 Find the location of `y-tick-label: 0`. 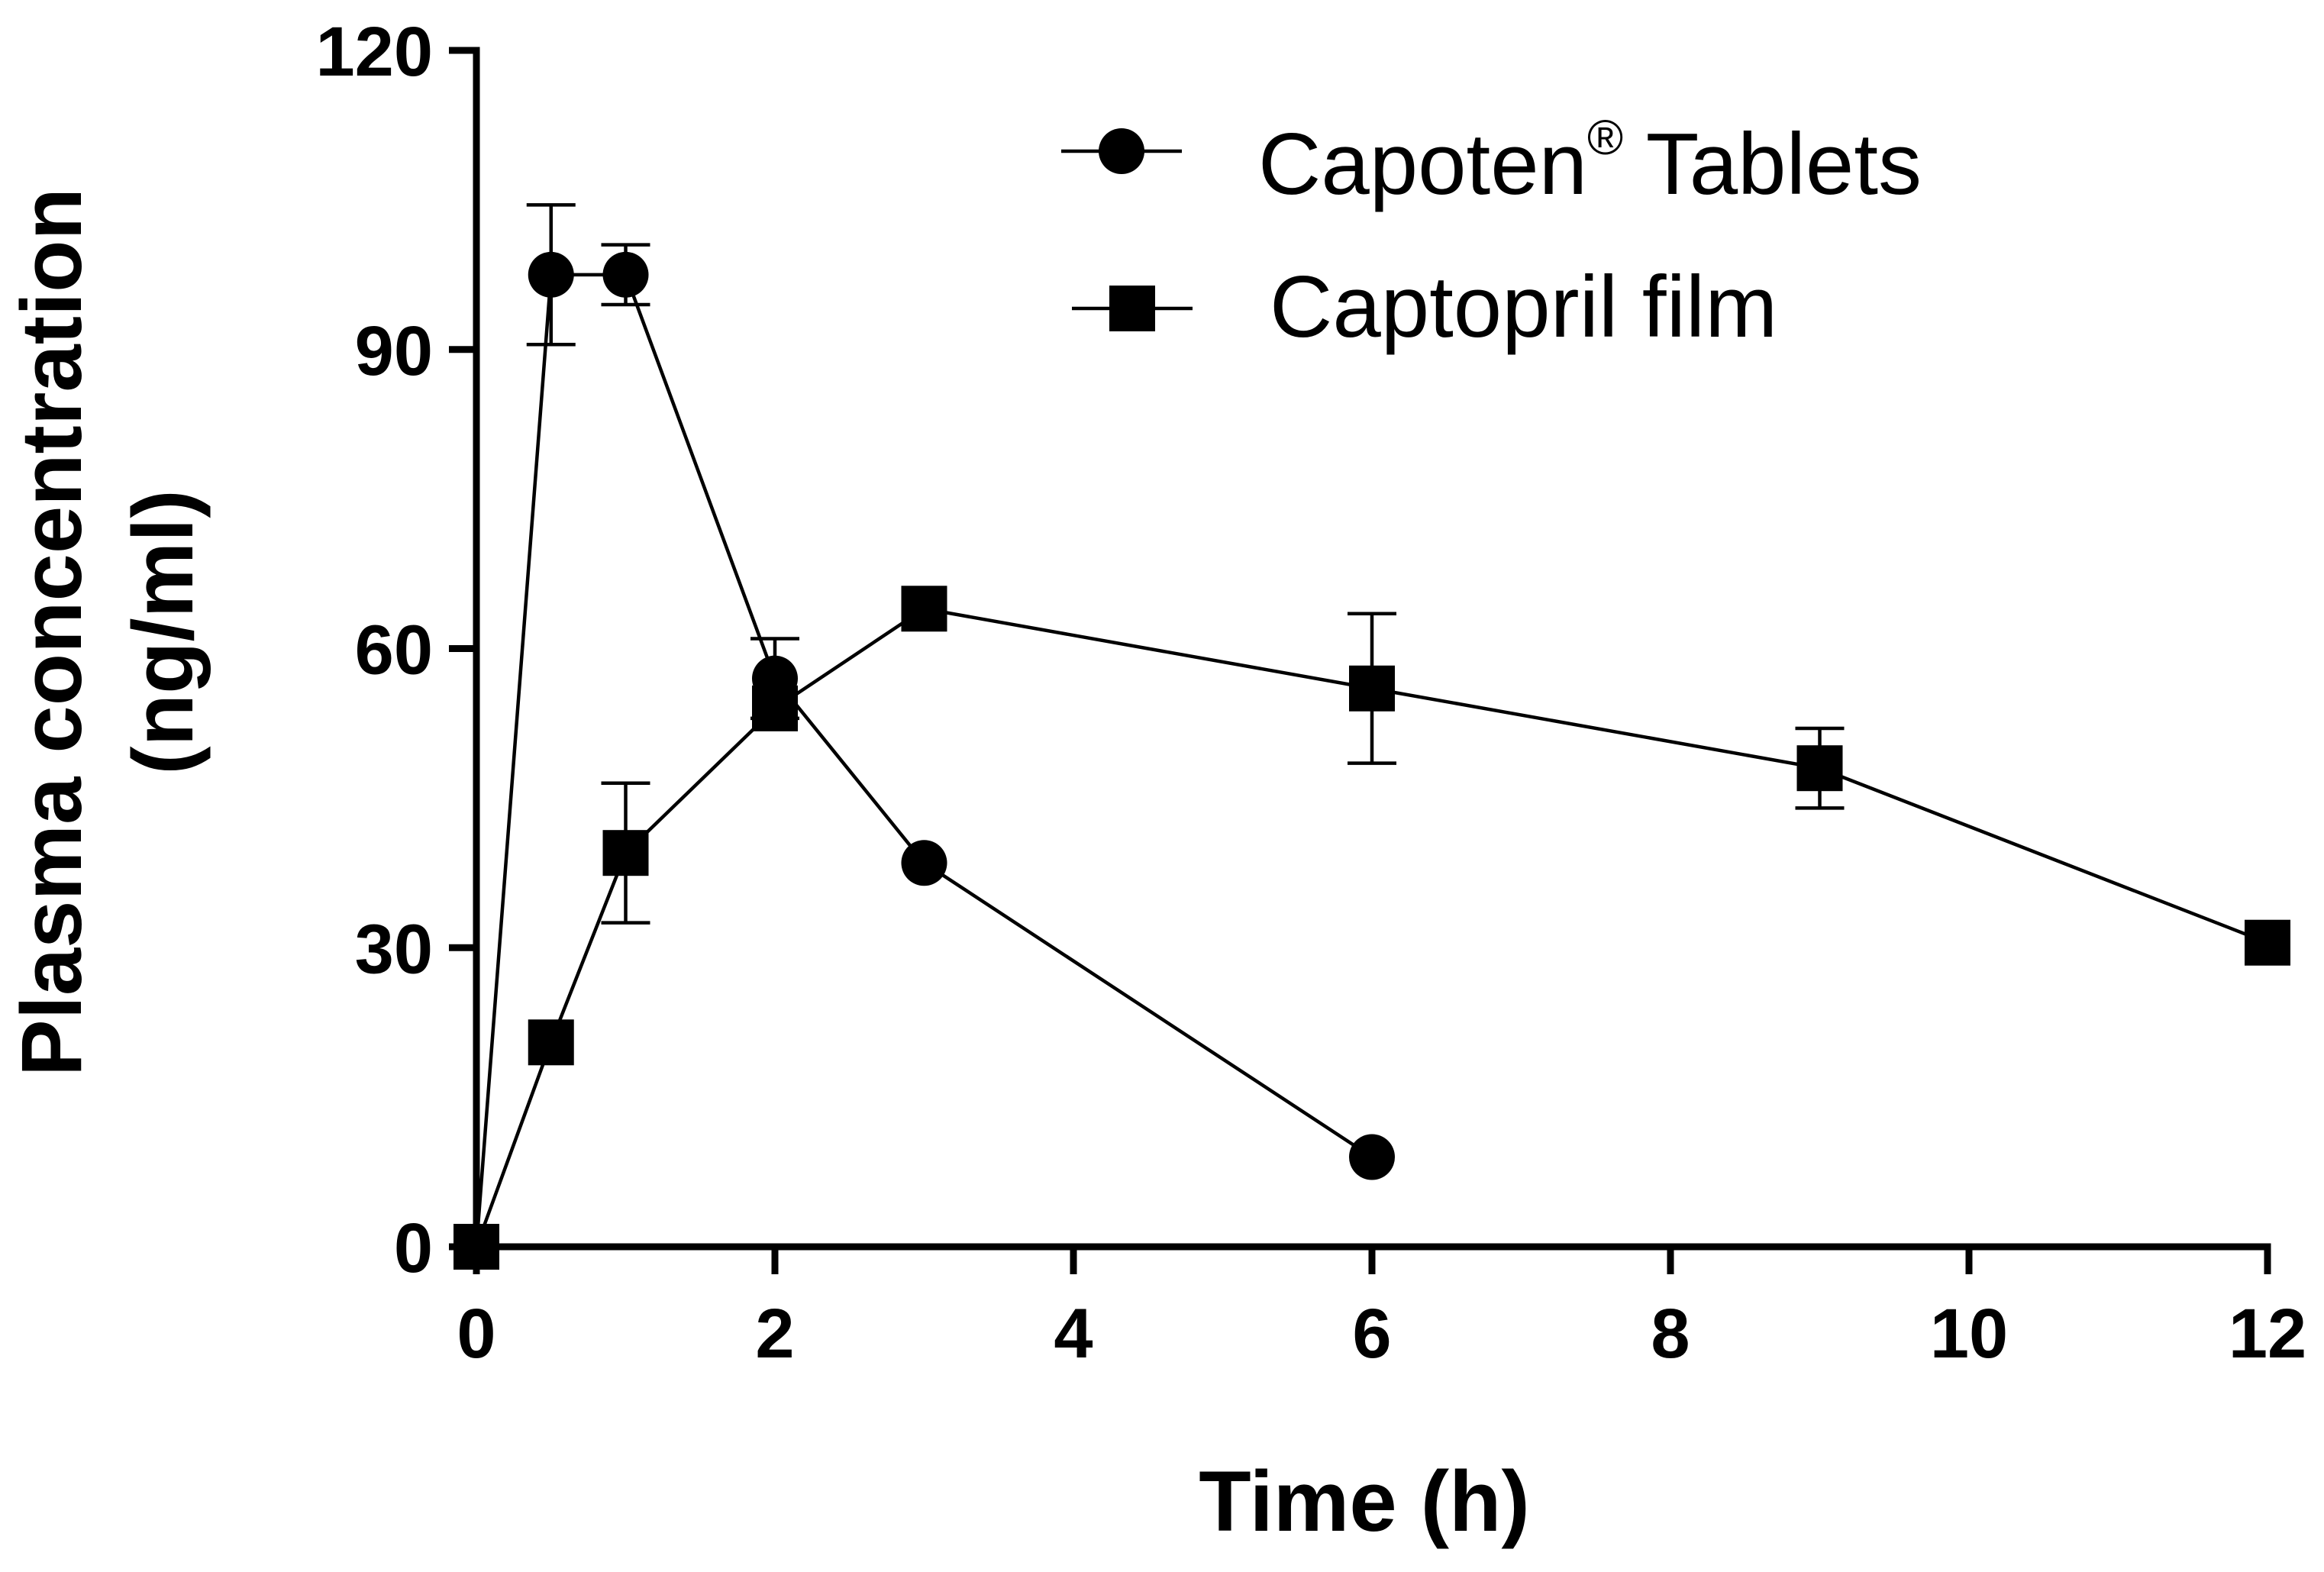

y-tick-label: 0 is located at coordinates (413, 1248).